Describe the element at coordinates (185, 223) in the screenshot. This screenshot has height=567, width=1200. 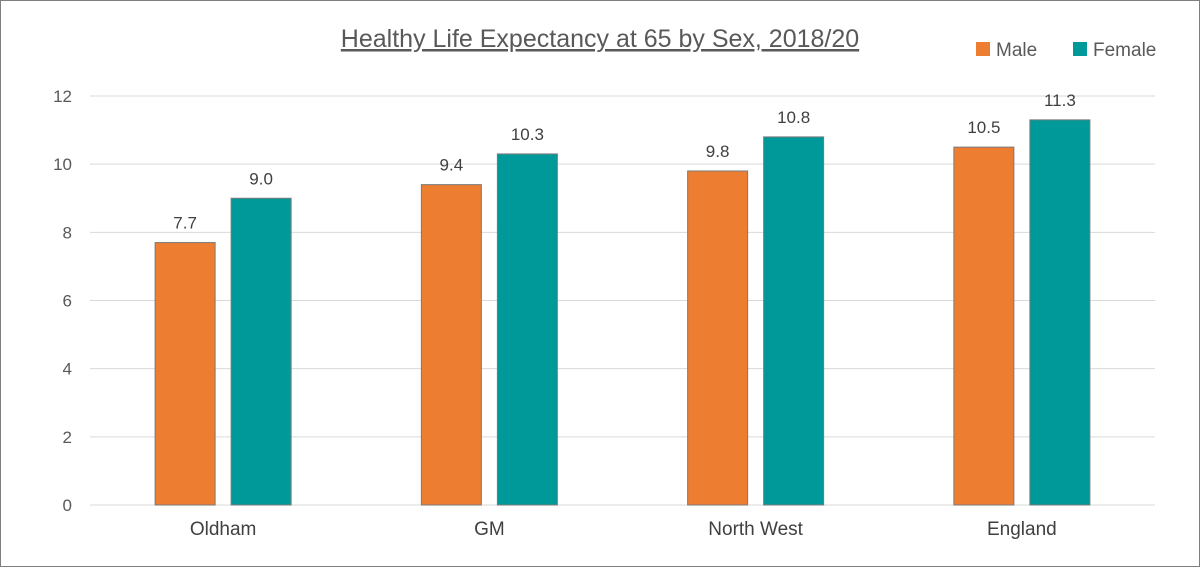
I see `data-label: 7.7` at that location.